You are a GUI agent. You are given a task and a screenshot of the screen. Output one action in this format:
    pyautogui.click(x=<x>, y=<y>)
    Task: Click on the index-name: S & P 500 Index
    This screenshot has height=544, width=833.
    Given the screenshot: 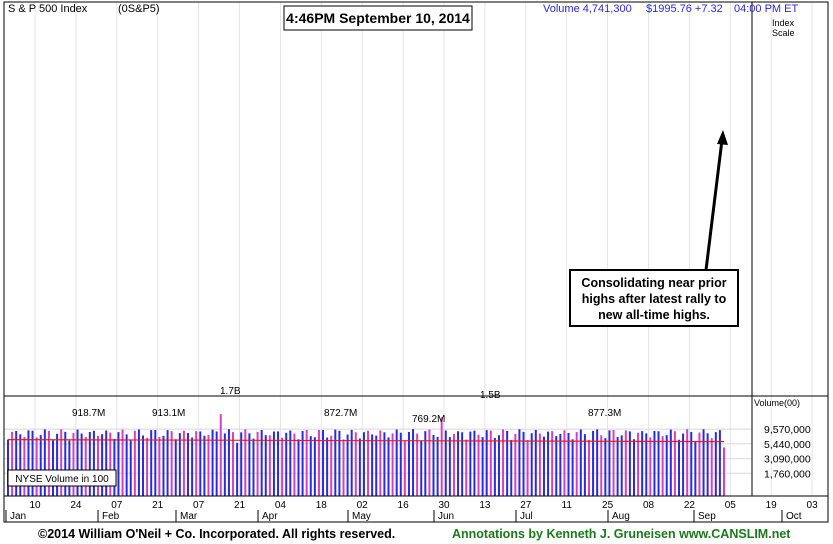 What is the action you would take?
    pyautogui.click(x=48, y=9)
    